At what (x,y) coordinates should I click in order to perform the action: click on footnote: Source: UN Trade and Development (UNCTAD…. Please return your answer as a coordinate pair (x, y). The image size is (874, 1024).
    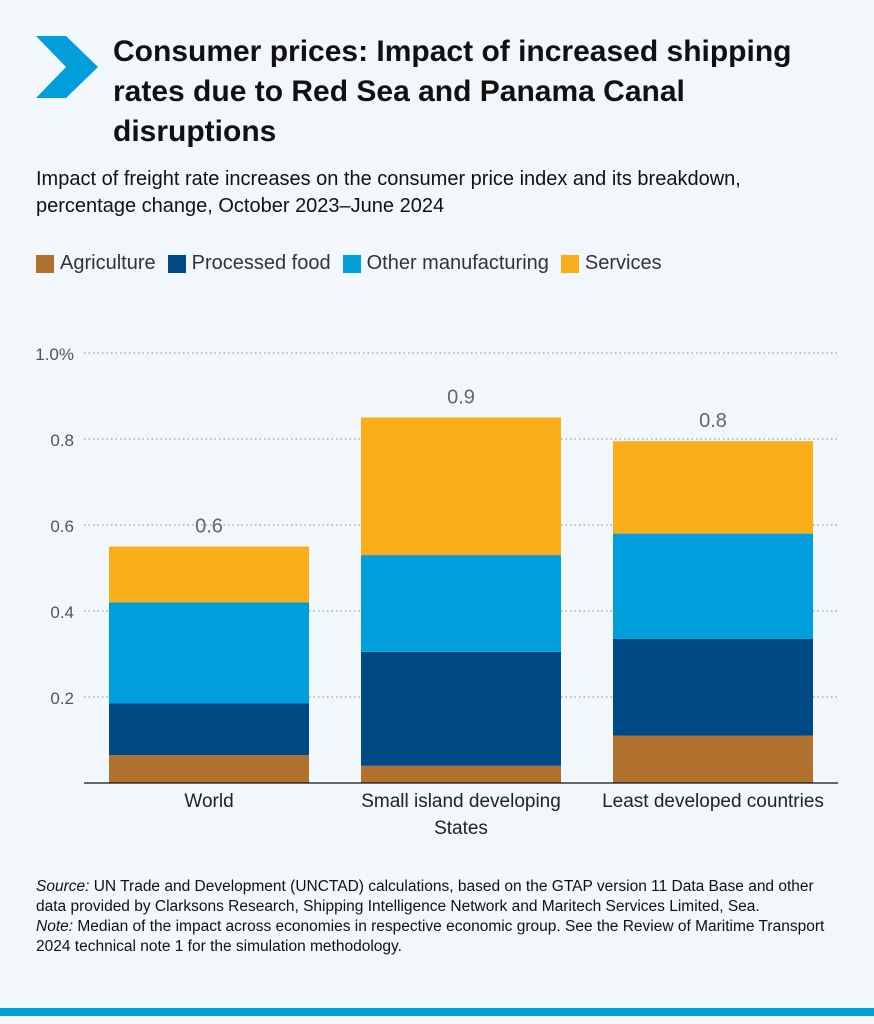
    Looking at the image, I should click on (436, 917).